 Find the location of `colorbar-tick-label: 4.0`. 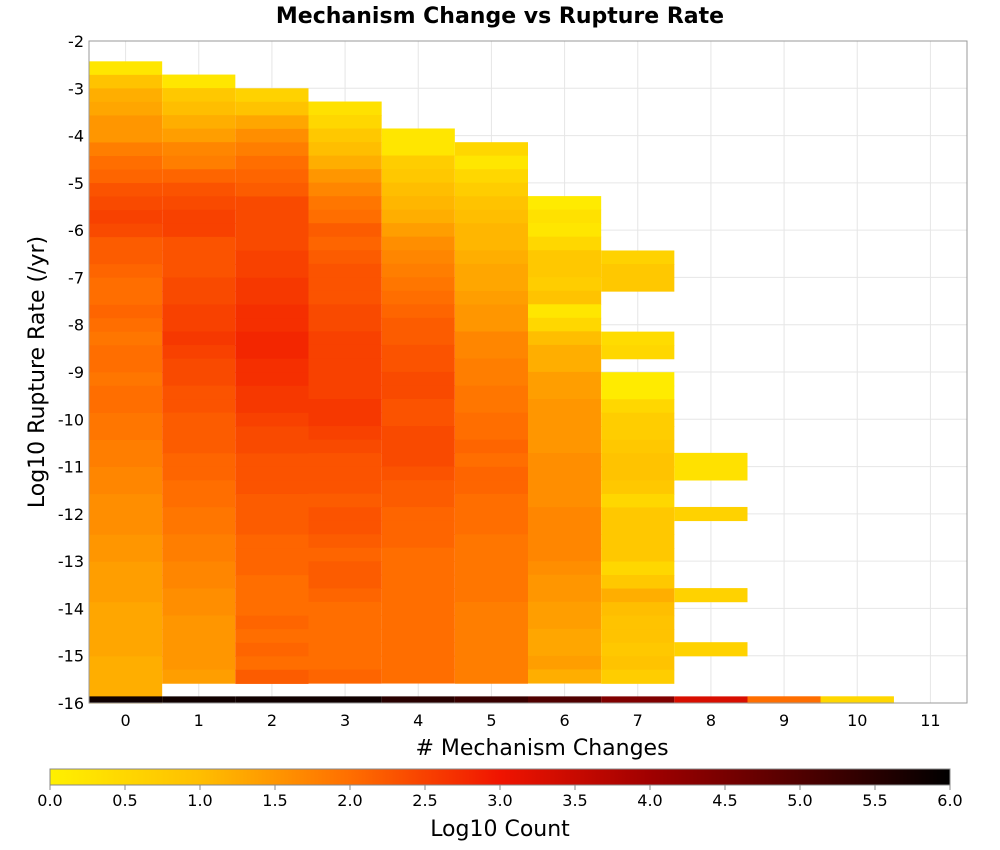

colorbar-tick-label: 4.0 is located at coordinates (649, 800).